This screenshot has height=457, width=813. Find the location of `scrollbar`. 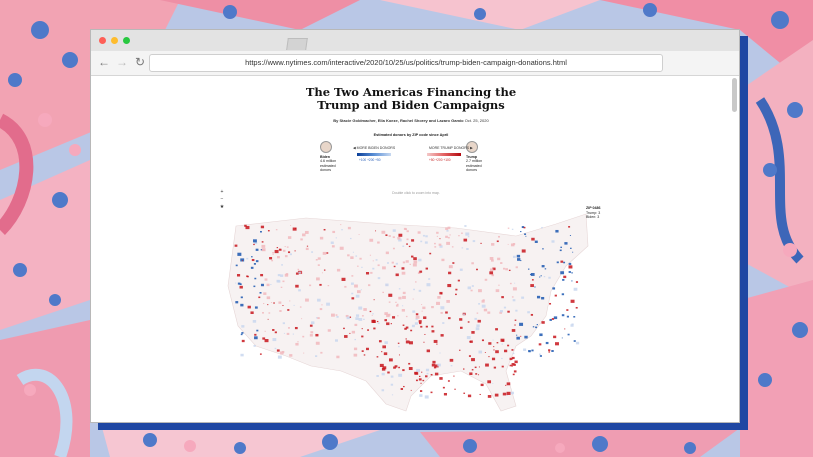

scrollbar is located at coordinates (734, 95).